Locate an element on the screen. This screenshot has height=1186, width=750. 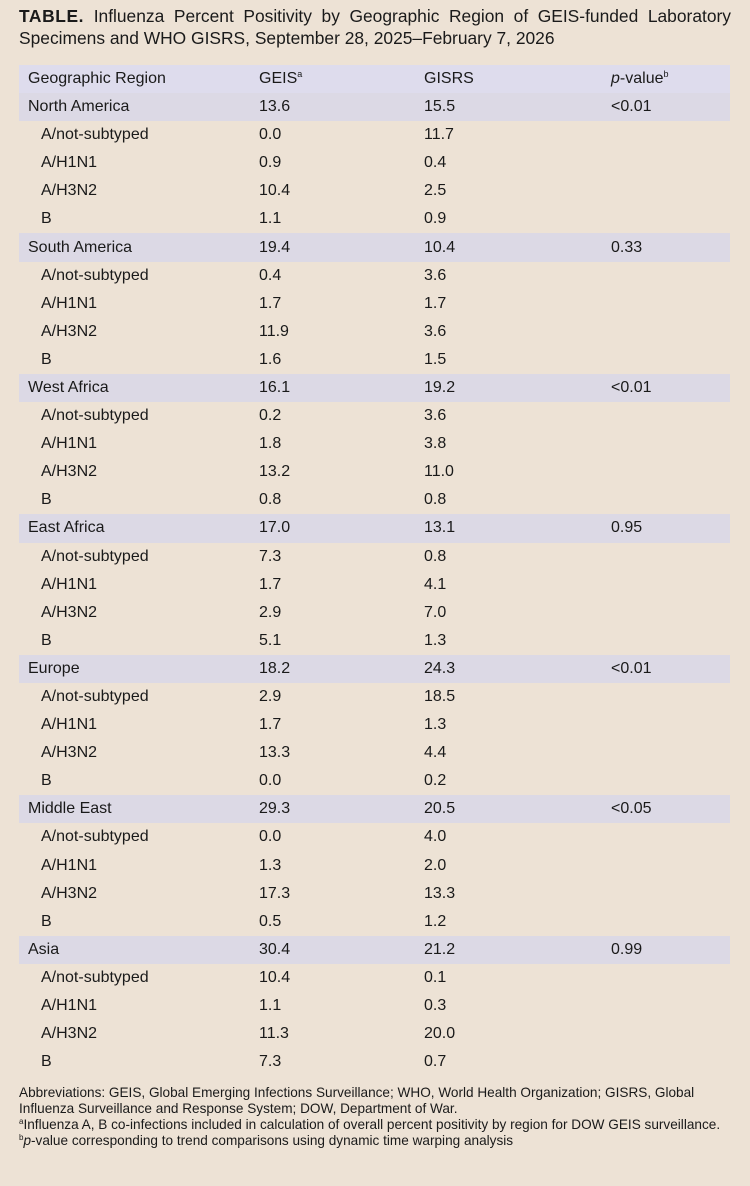
geis-value: 30.4 is located at coordinates (302, 949).